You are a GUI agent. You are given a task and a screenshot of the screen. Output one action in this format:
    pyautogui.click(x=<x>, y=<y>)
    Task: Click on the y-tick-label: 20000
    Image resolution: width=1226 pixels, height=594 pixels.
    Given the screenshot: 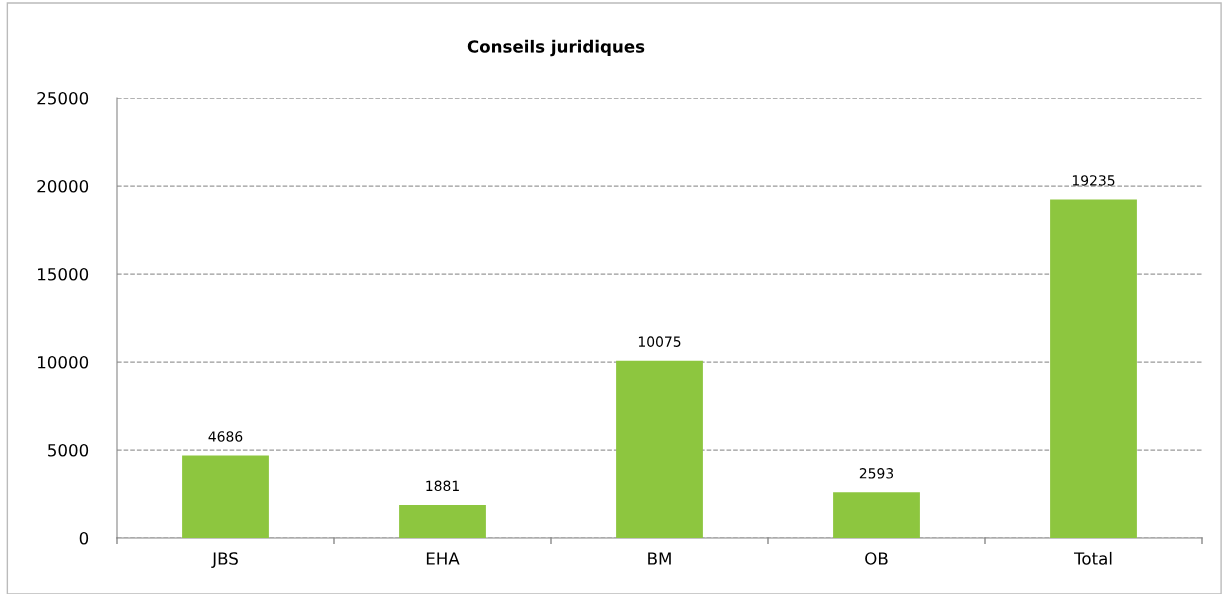 What is the action you would take?
    pyautogui.click(x=63, y=186)
    